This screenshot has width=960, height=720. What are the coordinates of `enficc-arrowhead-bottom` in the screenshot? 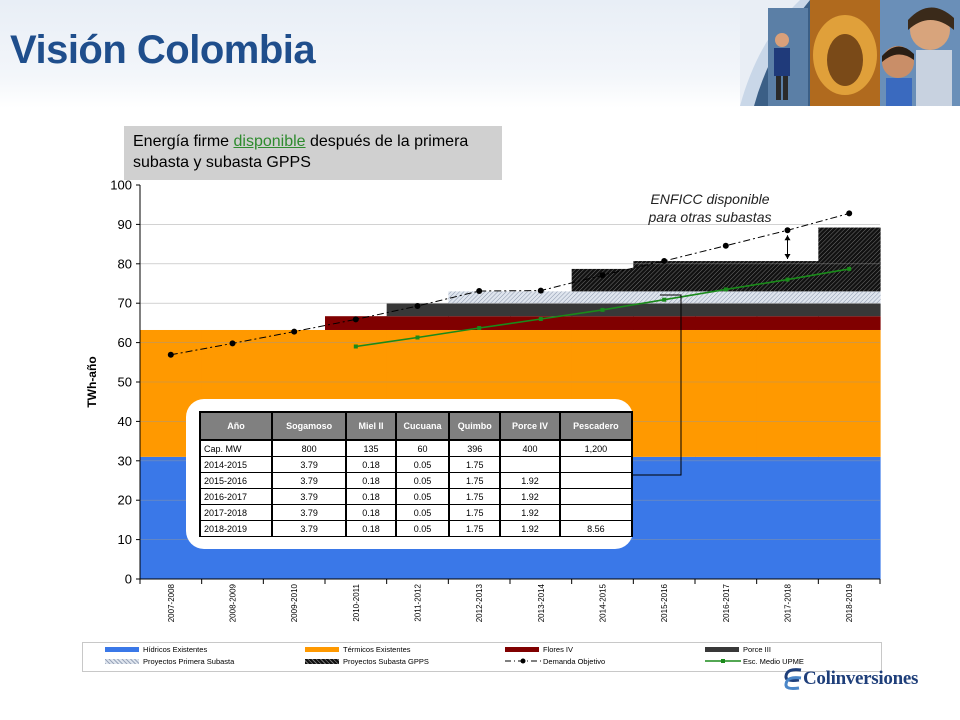 It's located at (787, 257).